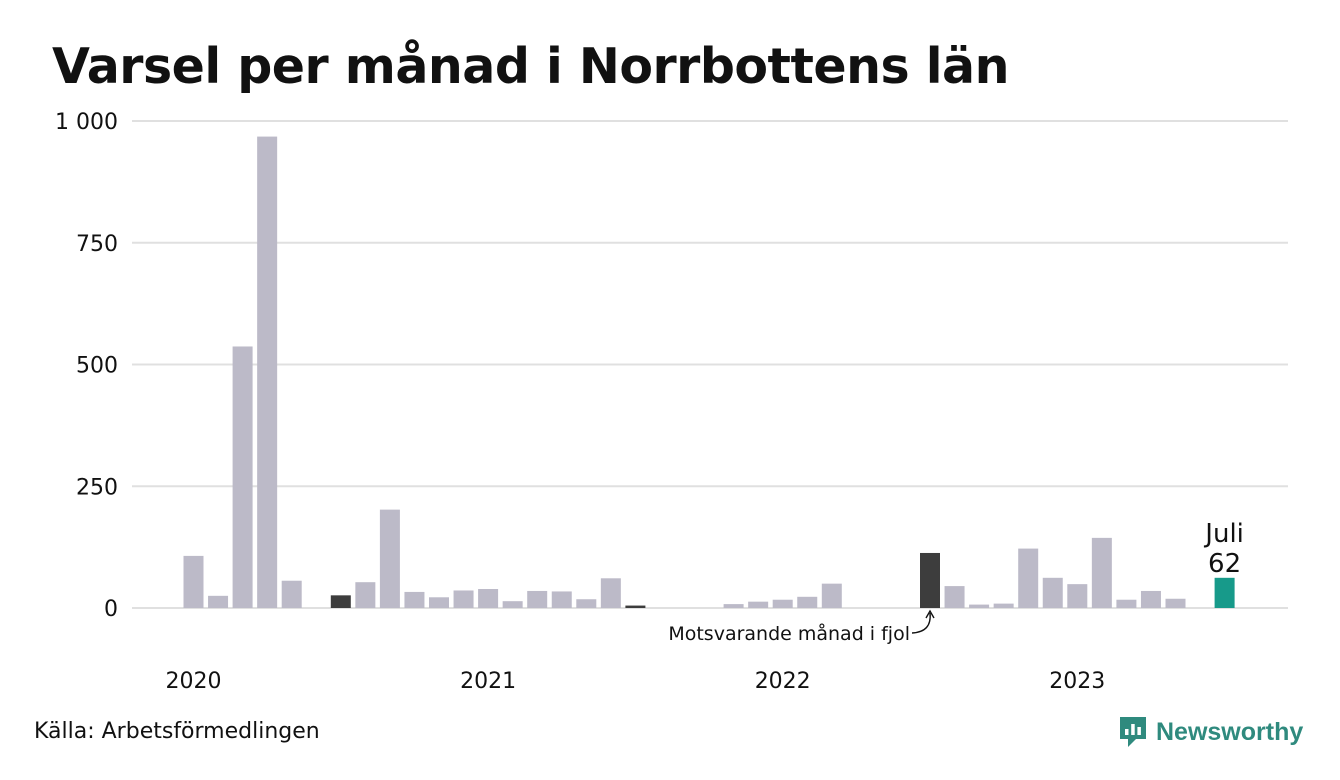 The image size is (1340, 780). What do you see at coordinates (783, 681) in the screenshot?
I see `x-year-label: 2022` at bounding box center [783, 681].